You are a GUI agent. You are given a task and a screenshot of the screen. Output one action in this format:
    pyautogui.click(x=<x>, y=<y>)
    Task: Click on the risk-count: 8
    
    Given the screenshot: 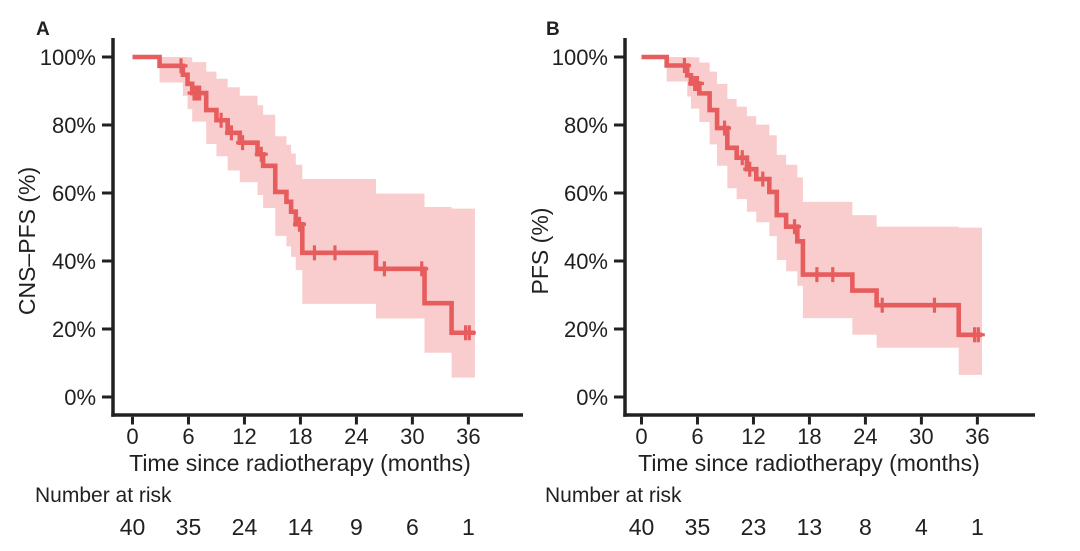 What is the action you would take?
    pyautogui.click(x=865, y=527)
    